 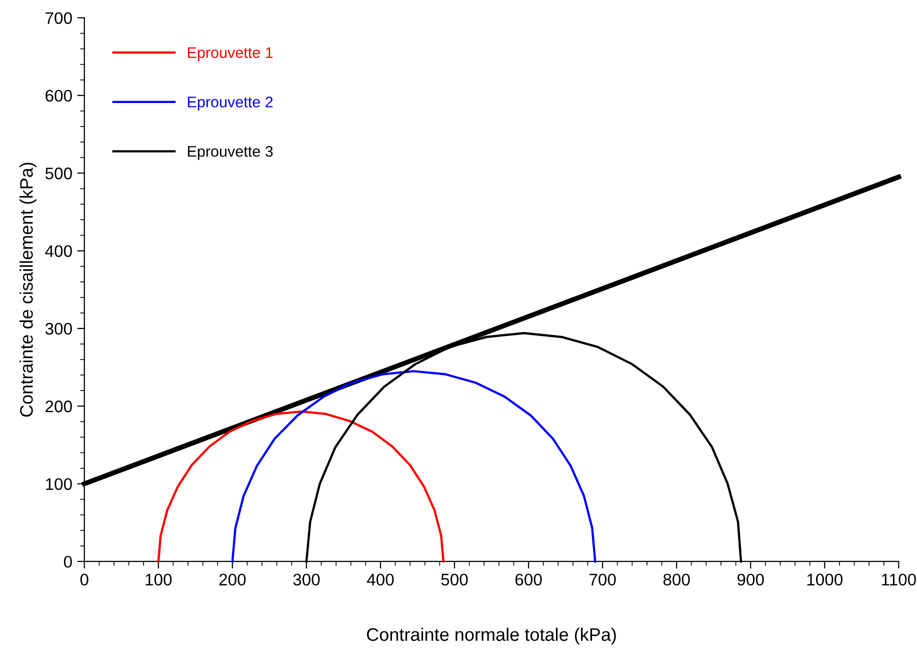 I want to click on y-tick-label: 600, so click(x=59, y=96).